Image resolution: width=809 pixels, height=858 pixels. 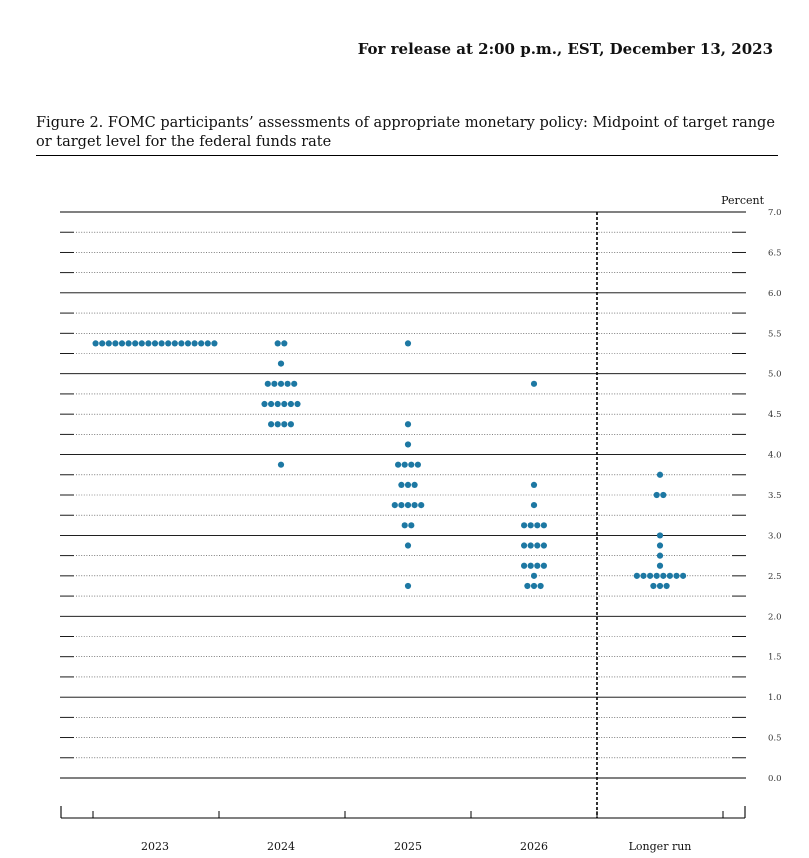 What do you see at coordinates (775, 253) in the screenshot?
I see `y-tick-label: 6.5` at bounding box center [775, 253].